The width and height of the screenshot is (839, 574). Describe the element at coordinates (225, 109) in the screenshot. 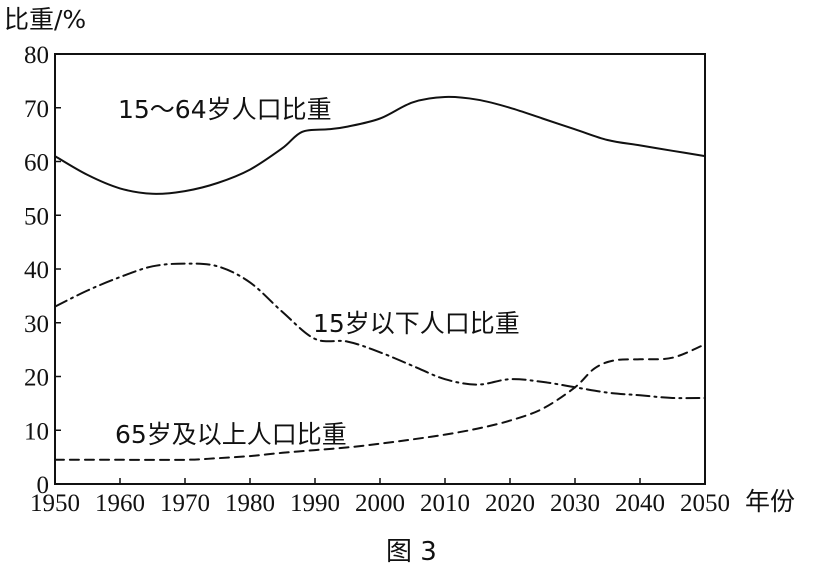

I see `series-label-working-age: 15～64岁人口比重` at that location.